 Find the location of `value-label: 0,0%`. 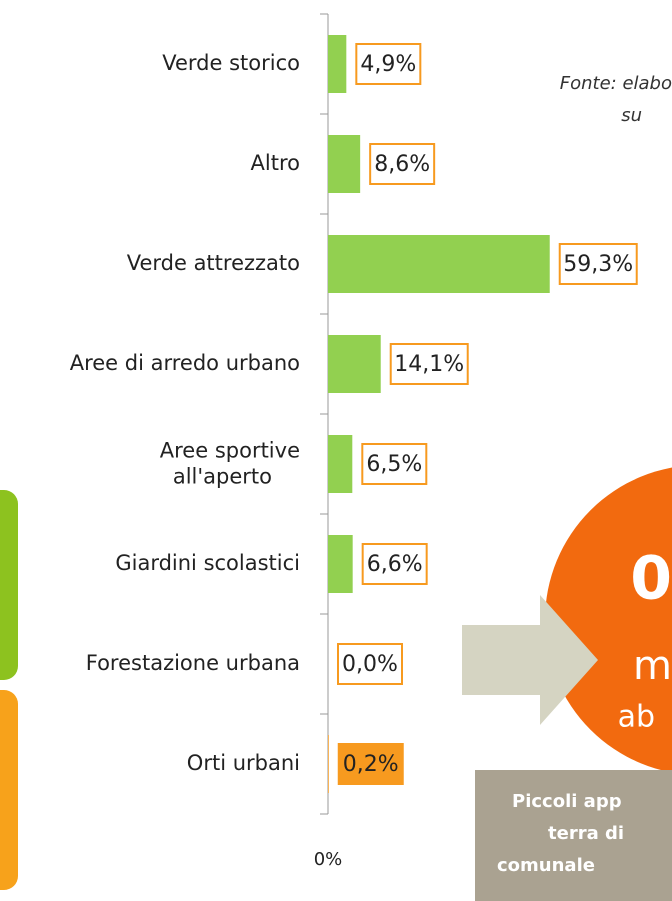

value-label: 0,0% is located at coordinates (370, 664).